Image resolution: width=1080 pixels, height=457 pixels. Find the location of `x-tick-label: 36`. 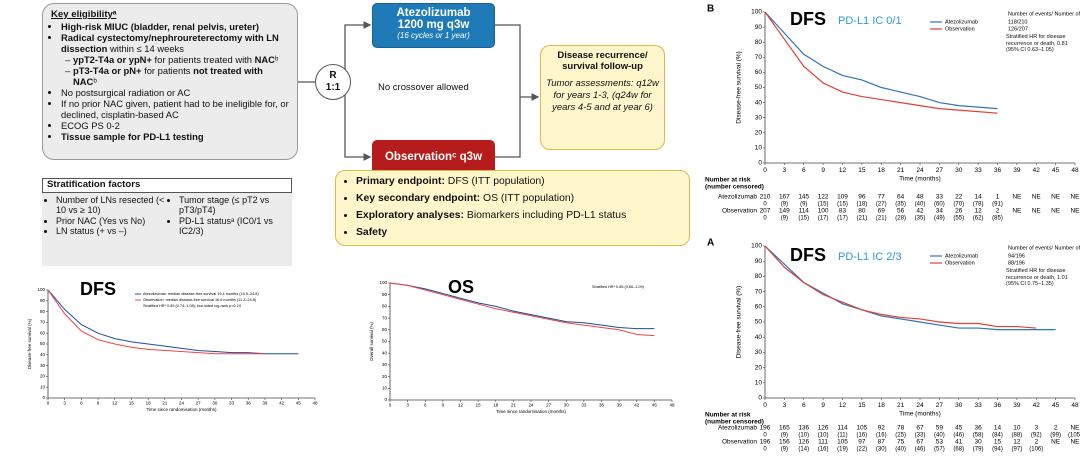

x-tick-label: 36 is located at coordinates (602, 405).